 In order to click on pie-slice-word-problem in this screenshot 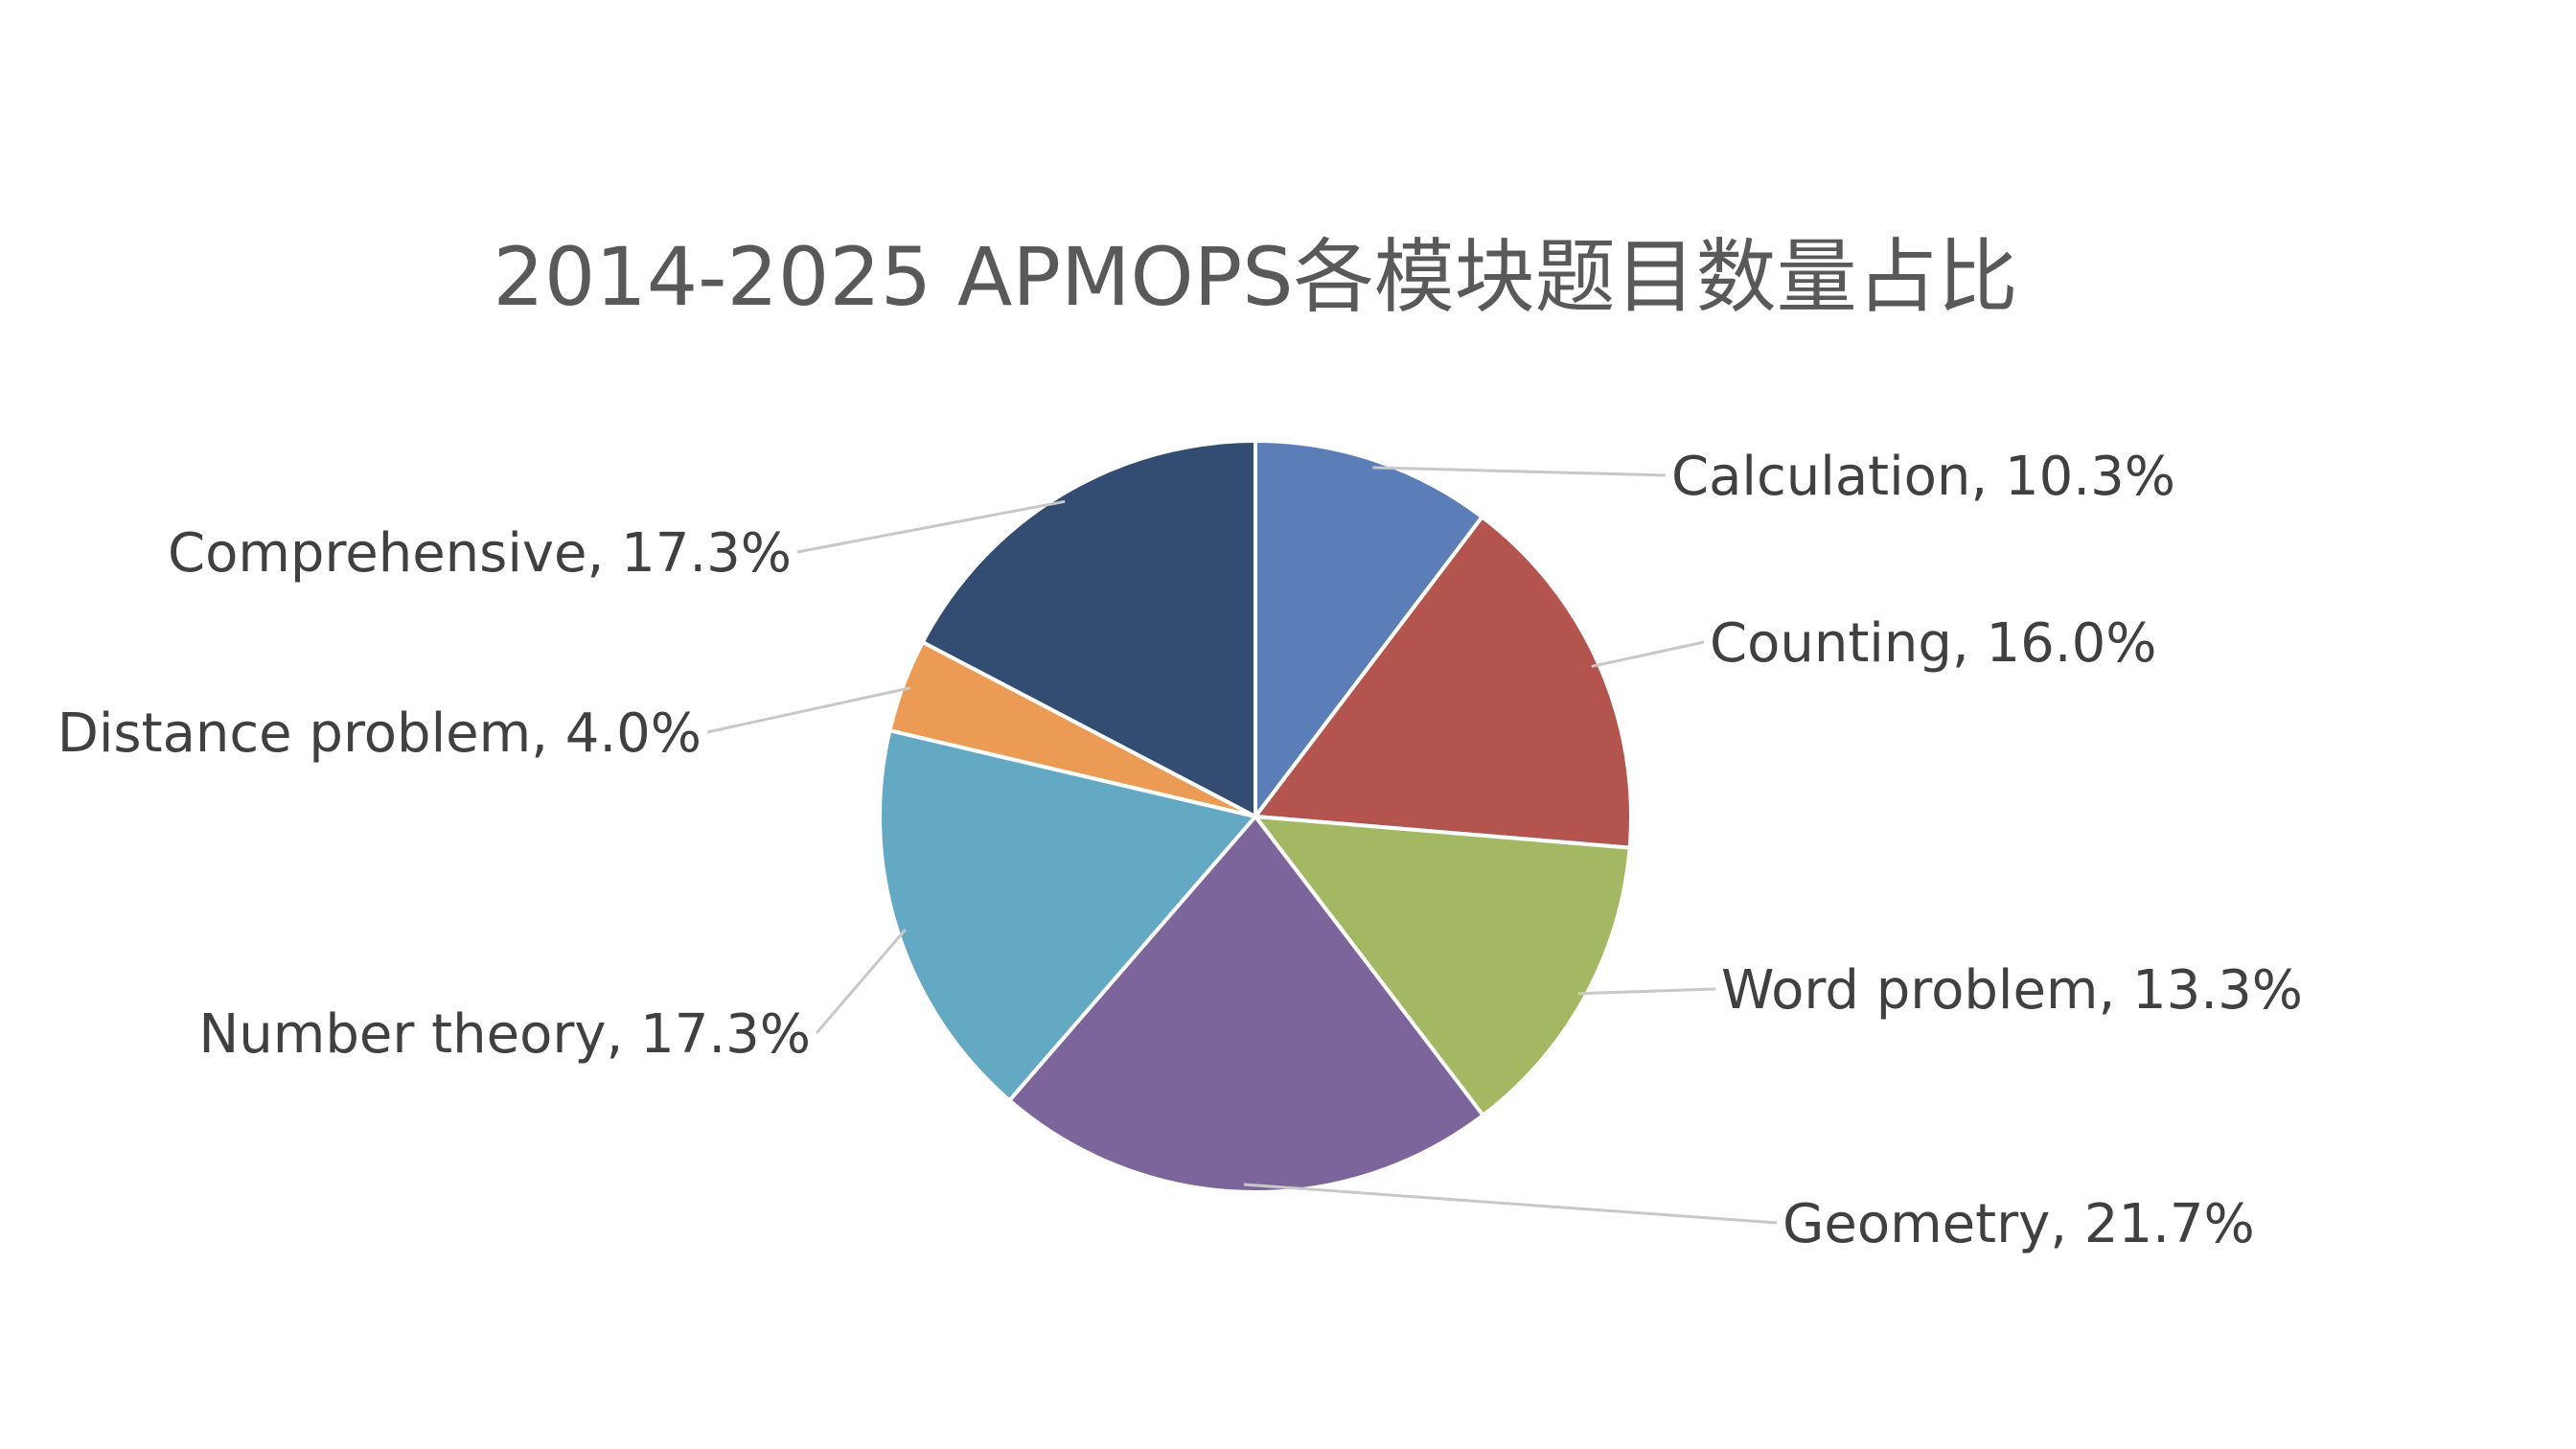, I will do `click(1441, 966)`.